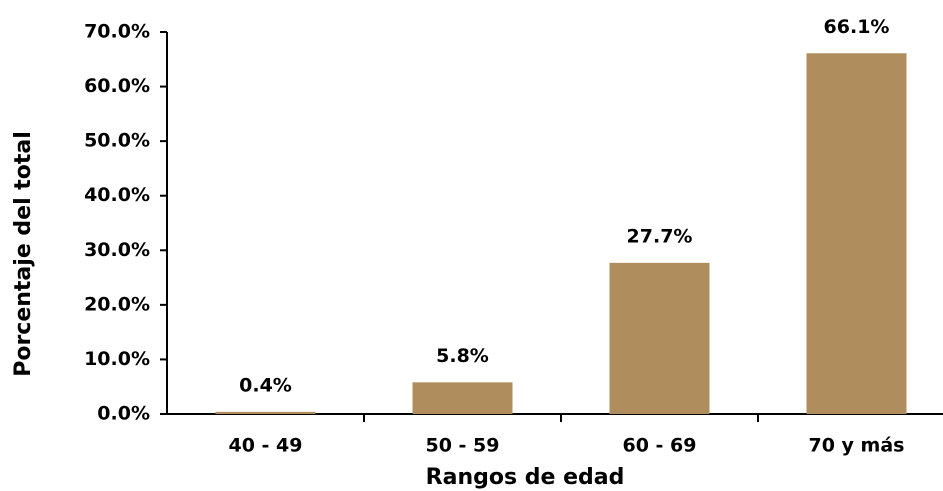  Describe the element at coordinates (117, 304) in the screenshot. I see `y-tick-label: 20.0%` at that location.